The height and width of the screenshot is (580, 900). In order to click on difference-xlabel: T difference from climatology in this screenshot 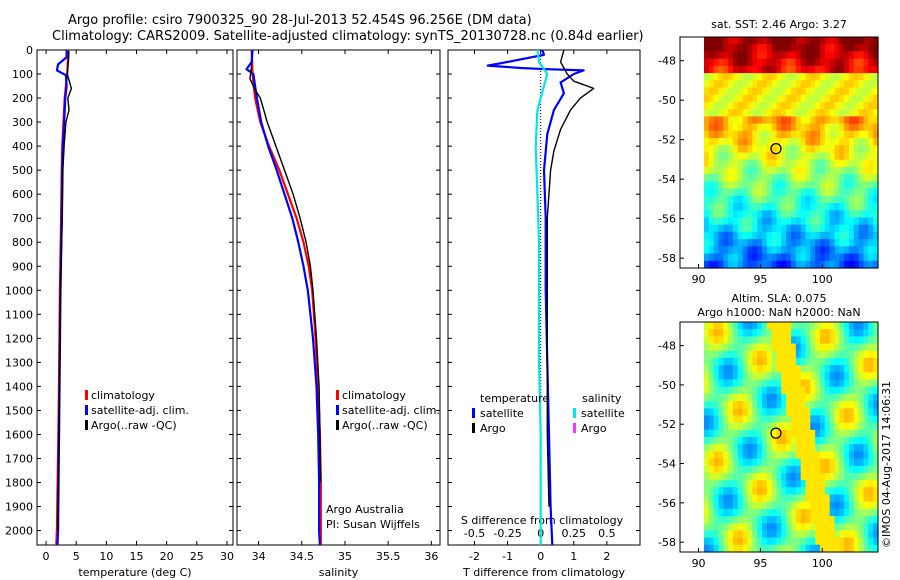, I will do `click(543, 572)`.